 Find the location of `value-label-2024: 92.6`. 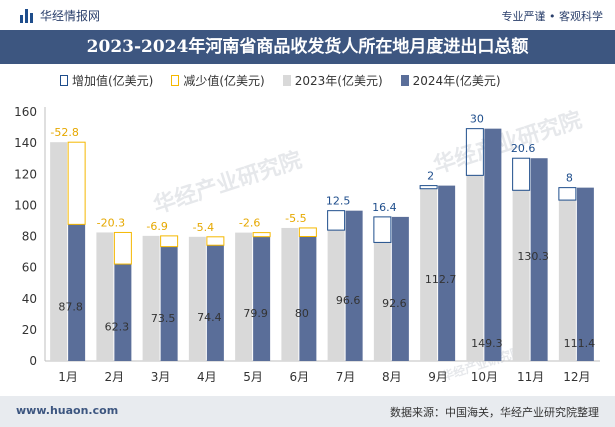

value-label-2024: 92.6 is located at coordinates (394, 303).